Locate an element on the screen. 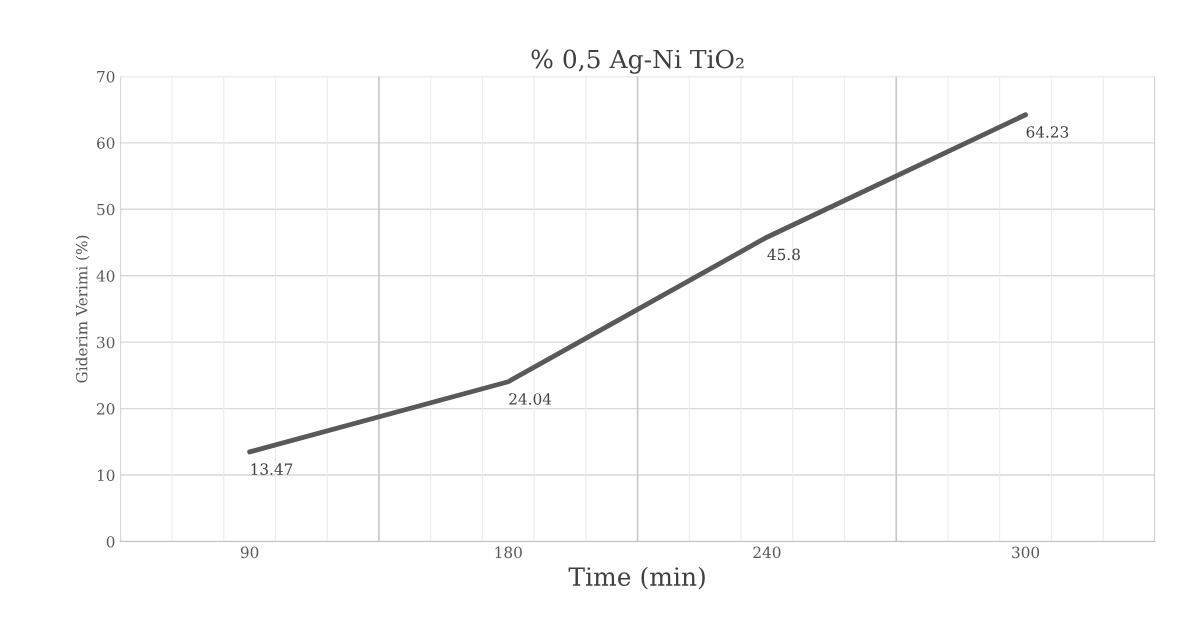  y-tick-label: 30 is located at coordinates (106, 342).